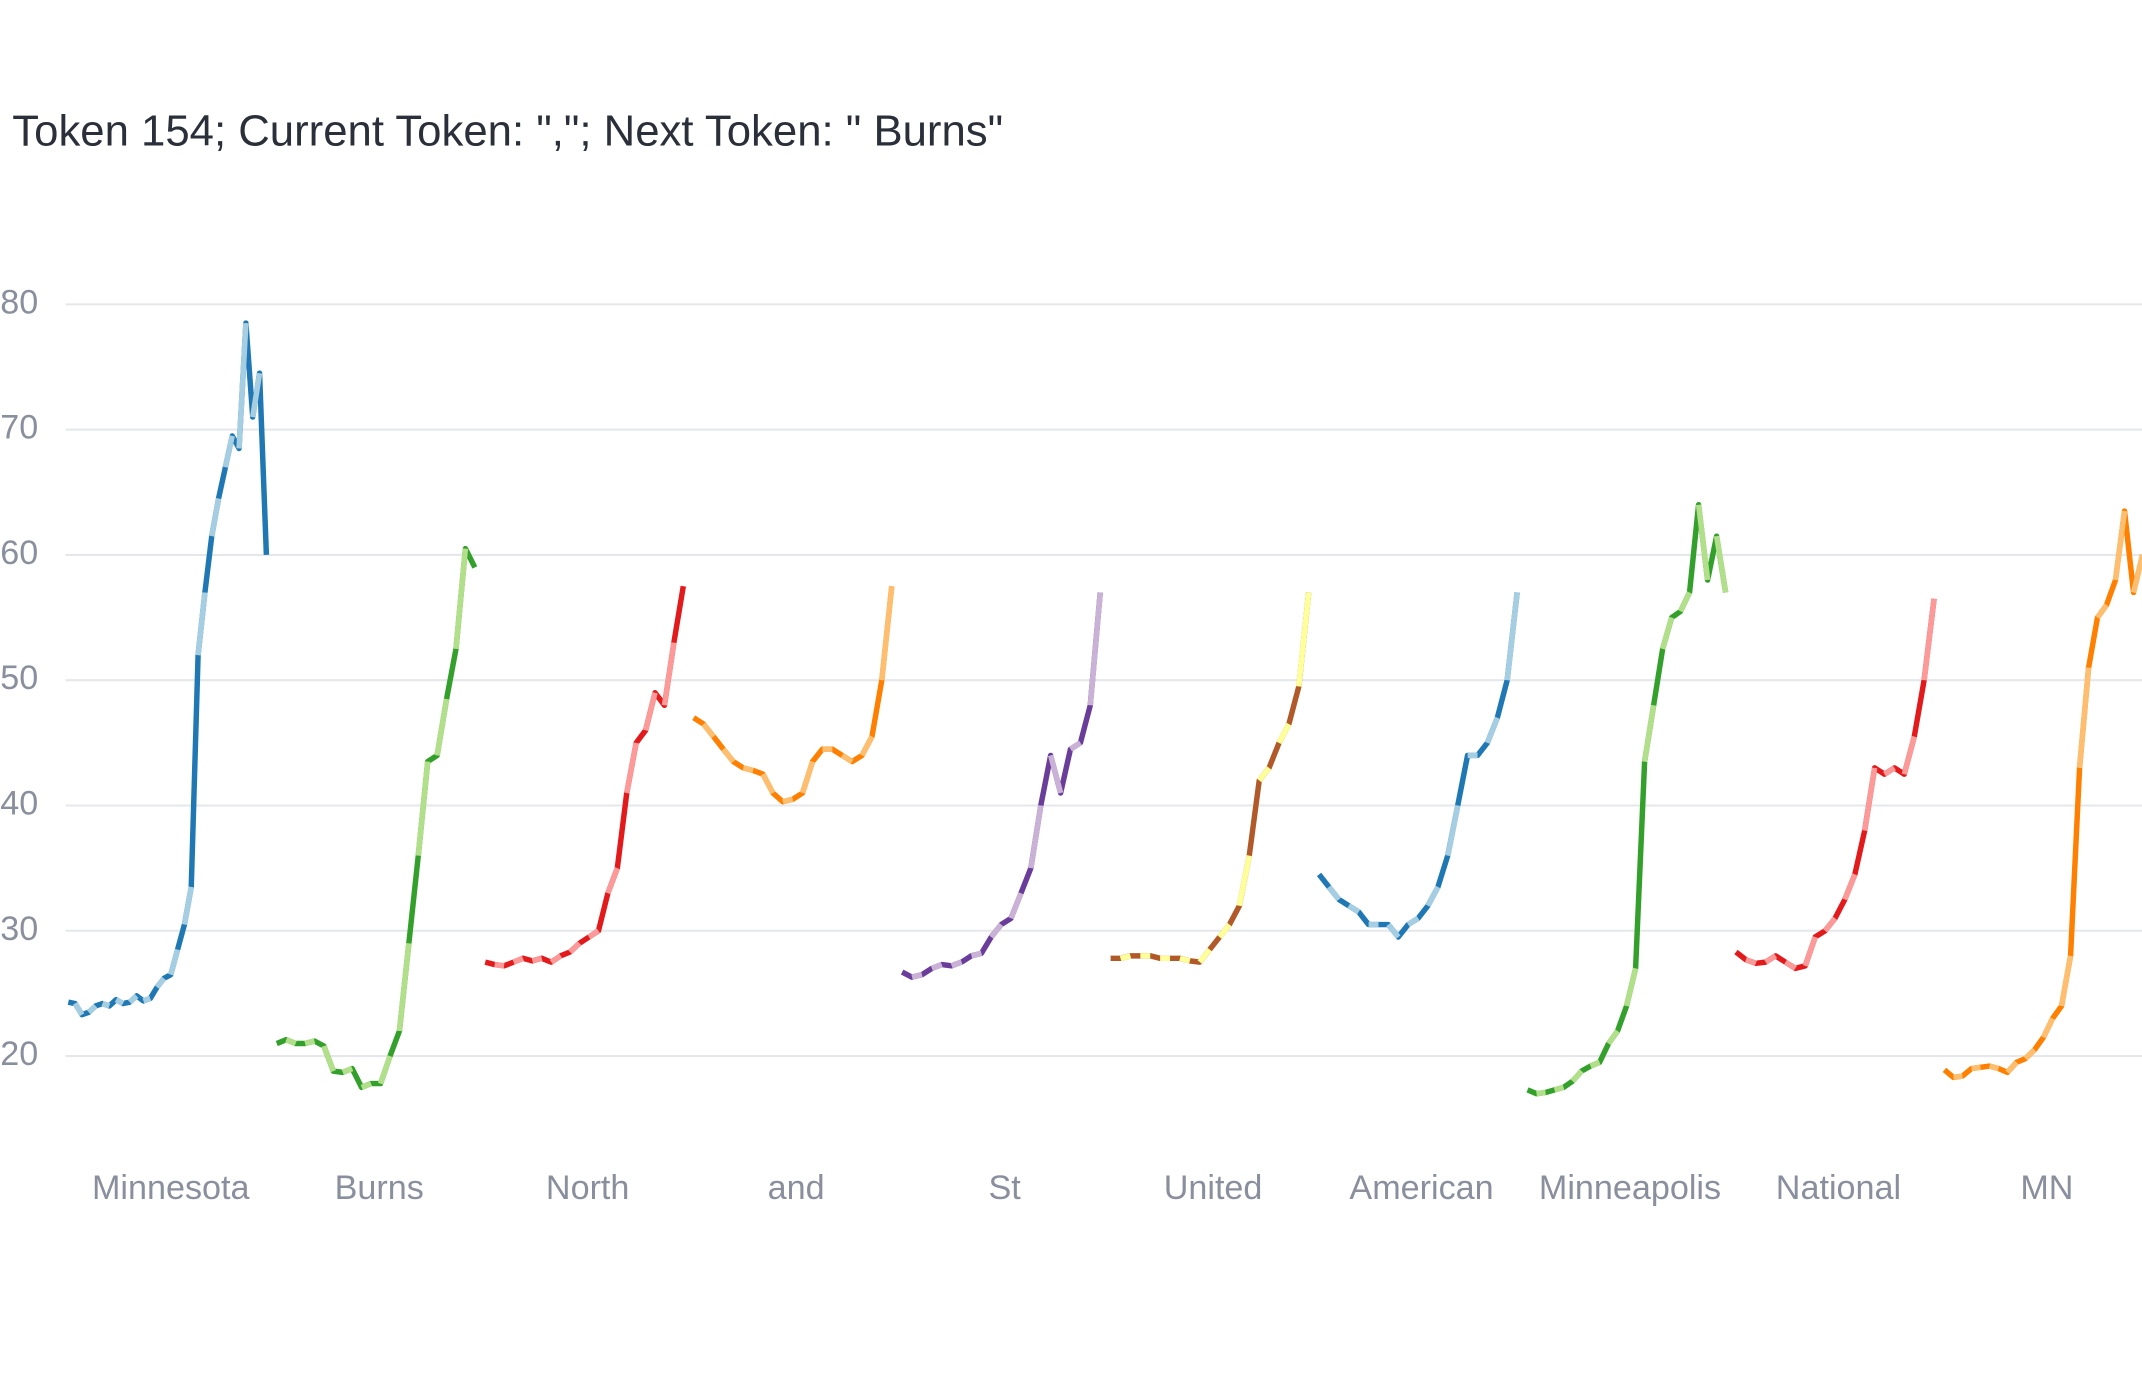 The height and width of the screenshot is (1380, 2142). What do you see at coordinates (19, 804) in the screenshot?
I see `y-tick-label: 40` at bounding box center [19, 804].